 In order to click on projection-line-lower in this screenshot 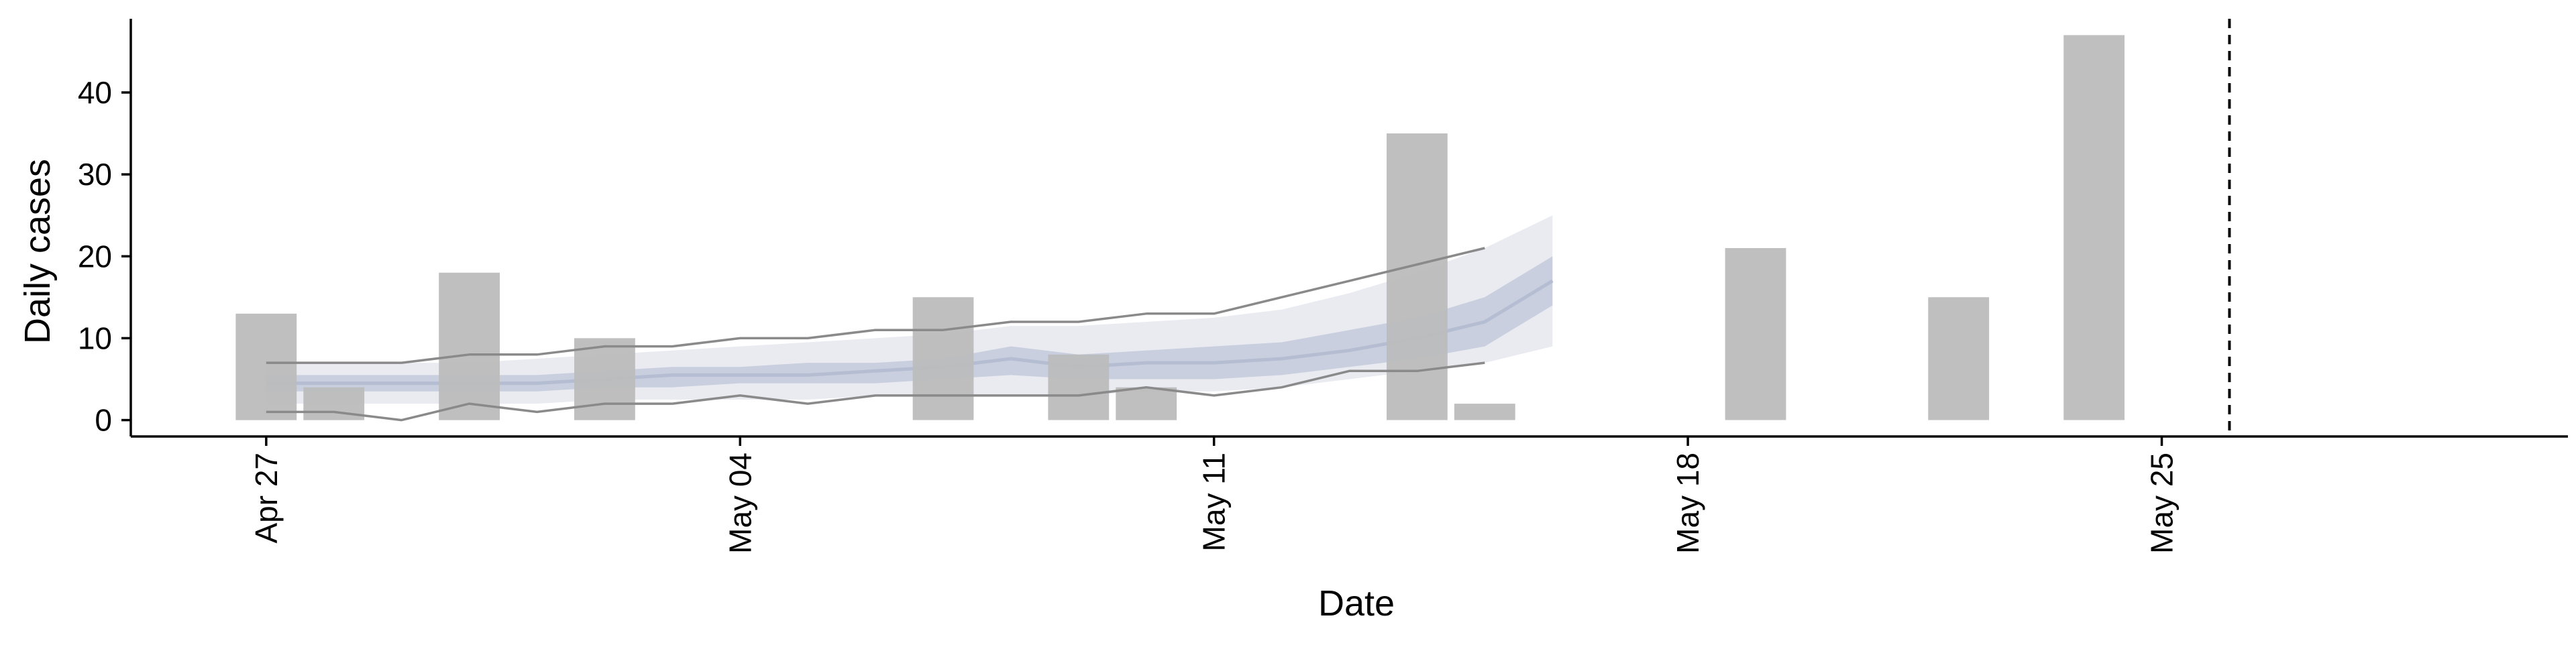, I will do `click(875, 391)`.